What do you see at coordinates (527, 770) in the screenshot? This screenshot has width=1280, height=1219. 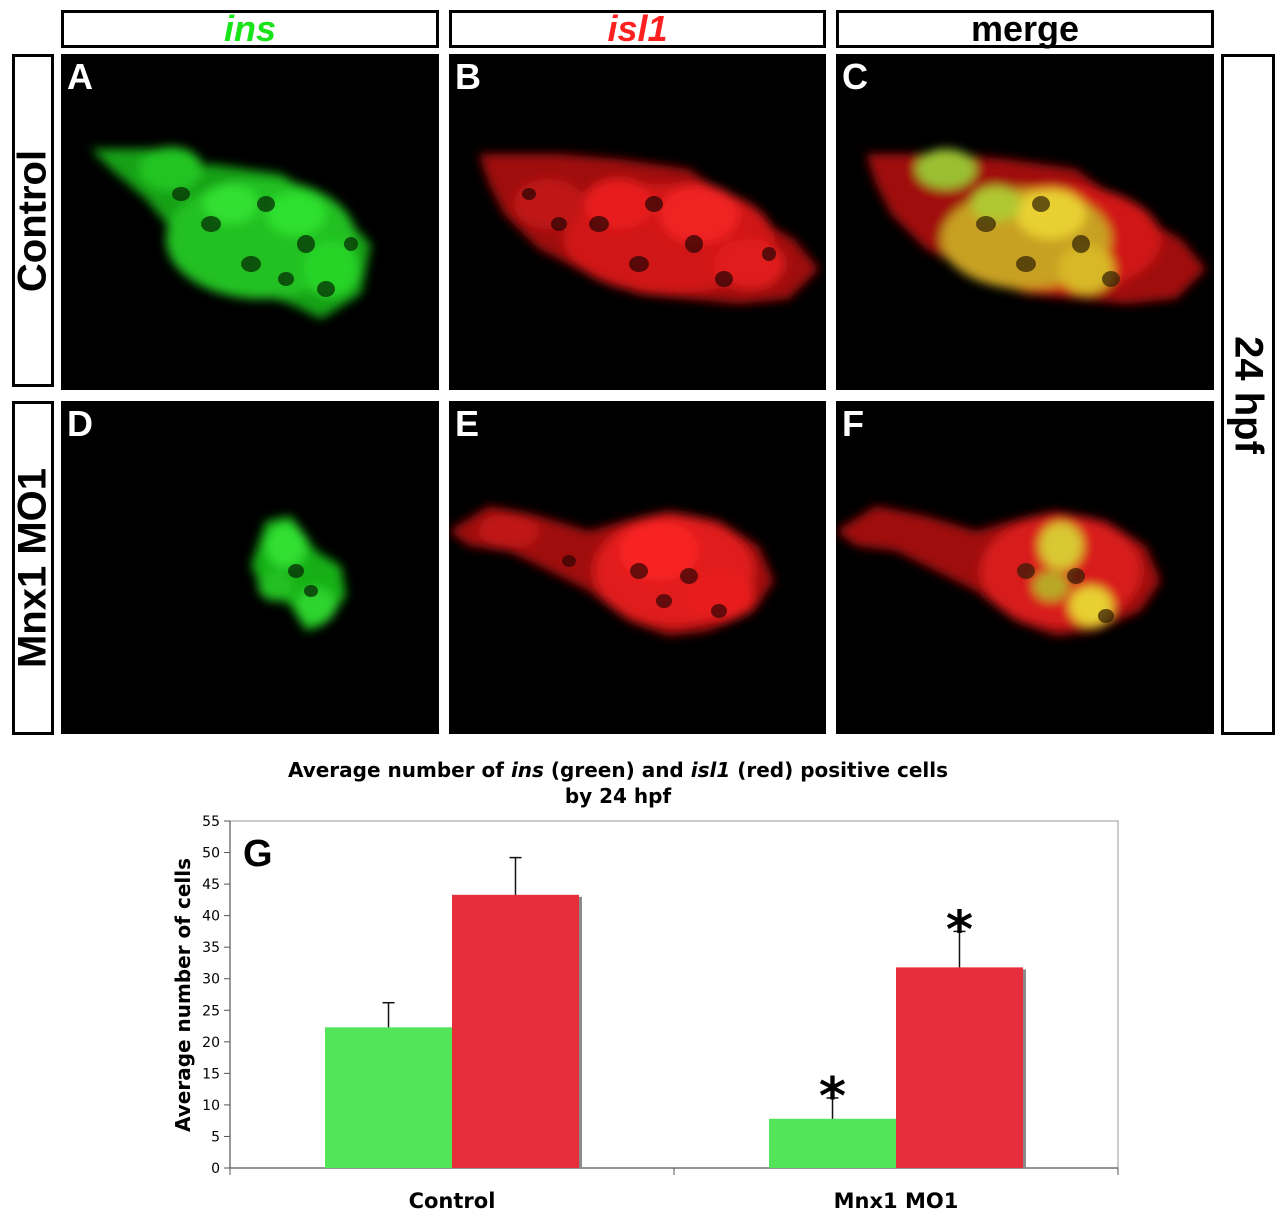 I see `chart-title-part: ins` at bounding box center [527, 770].